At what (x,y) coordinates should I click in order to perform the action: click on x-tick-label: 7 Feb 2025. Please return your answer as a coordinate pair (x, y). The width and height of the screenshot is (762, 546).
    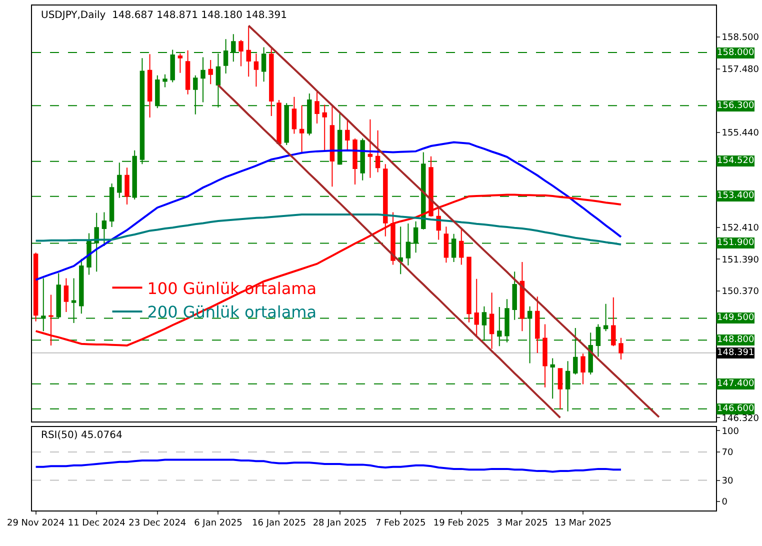
    Looking at the image, I should click on (400, 523).